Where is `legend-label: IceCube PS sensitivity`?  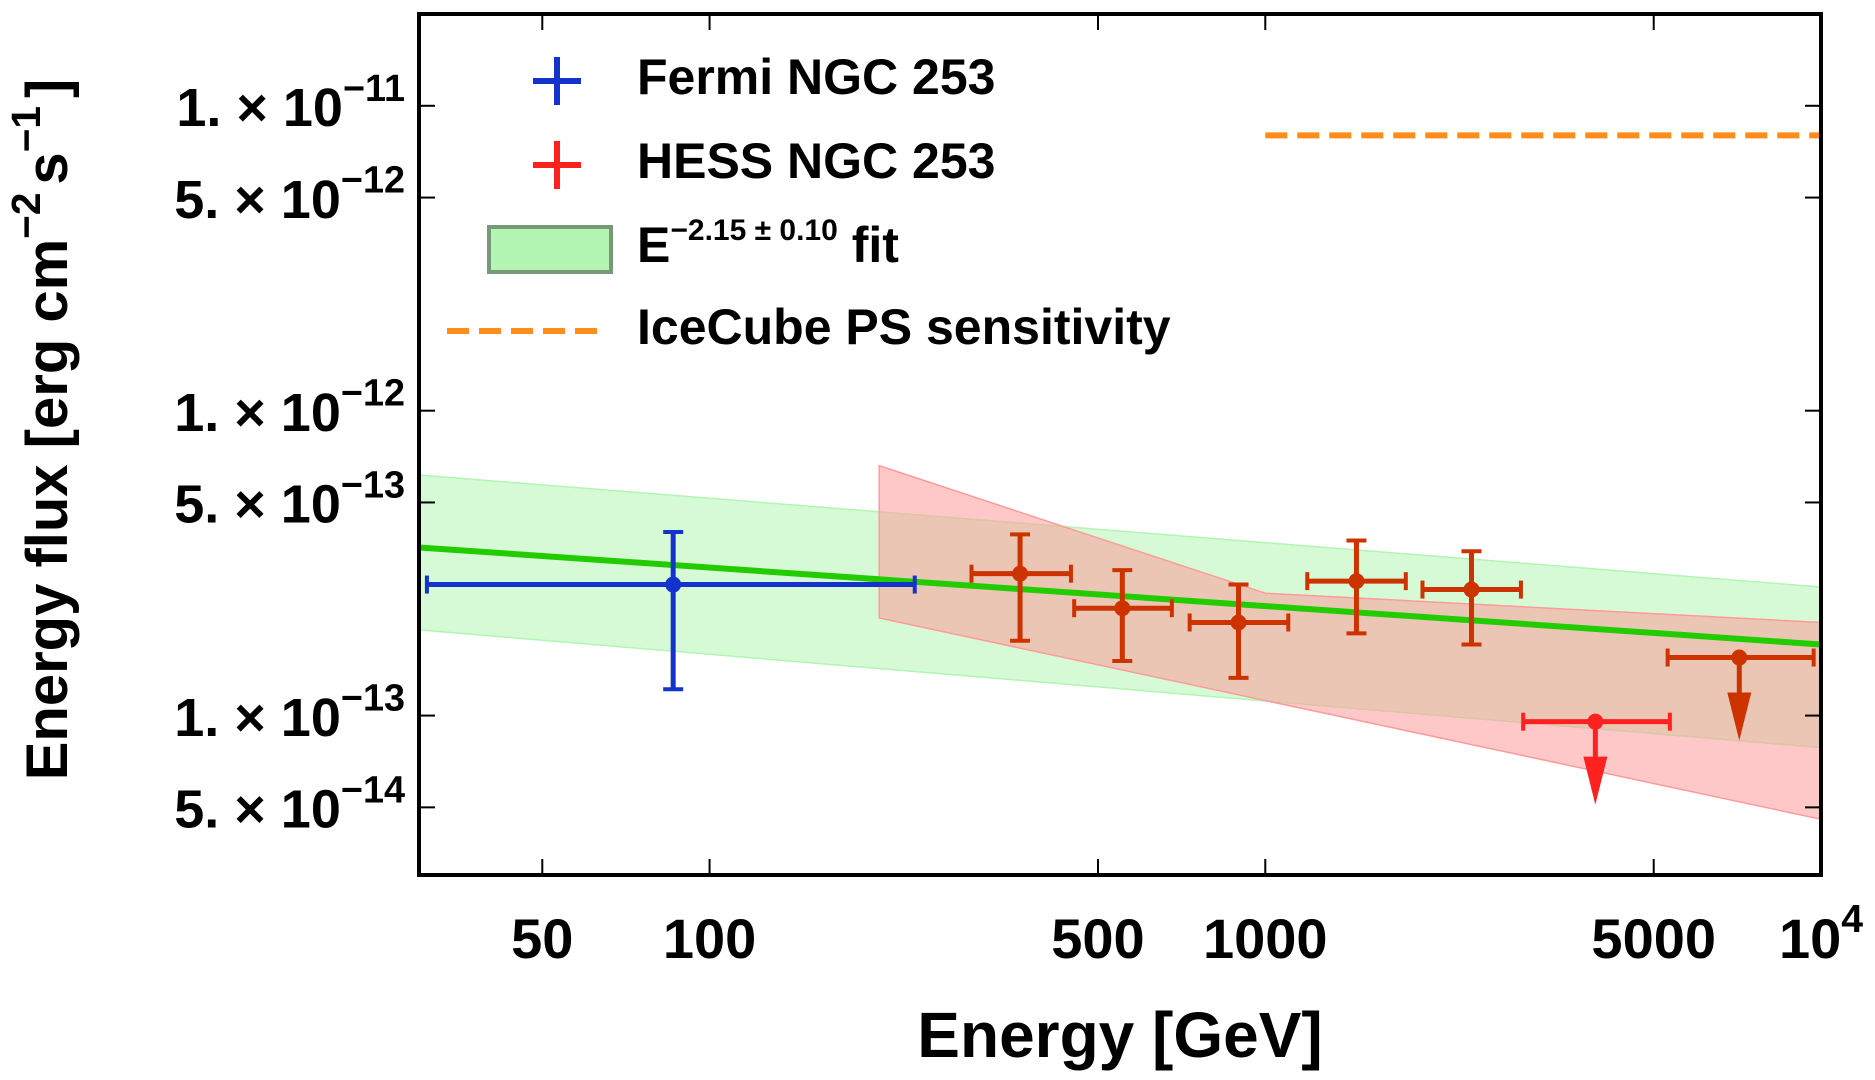 legend-label: IceCube PS sensitivity is located at coordinates (904, 327).